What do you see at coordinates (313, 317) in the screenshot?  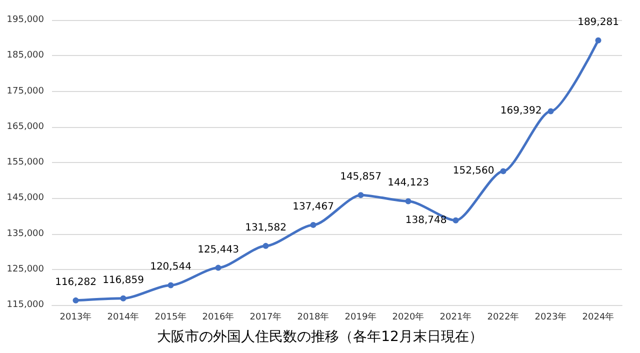 I see `x-tick-label: 2018年` at bounding box center [313, 317].